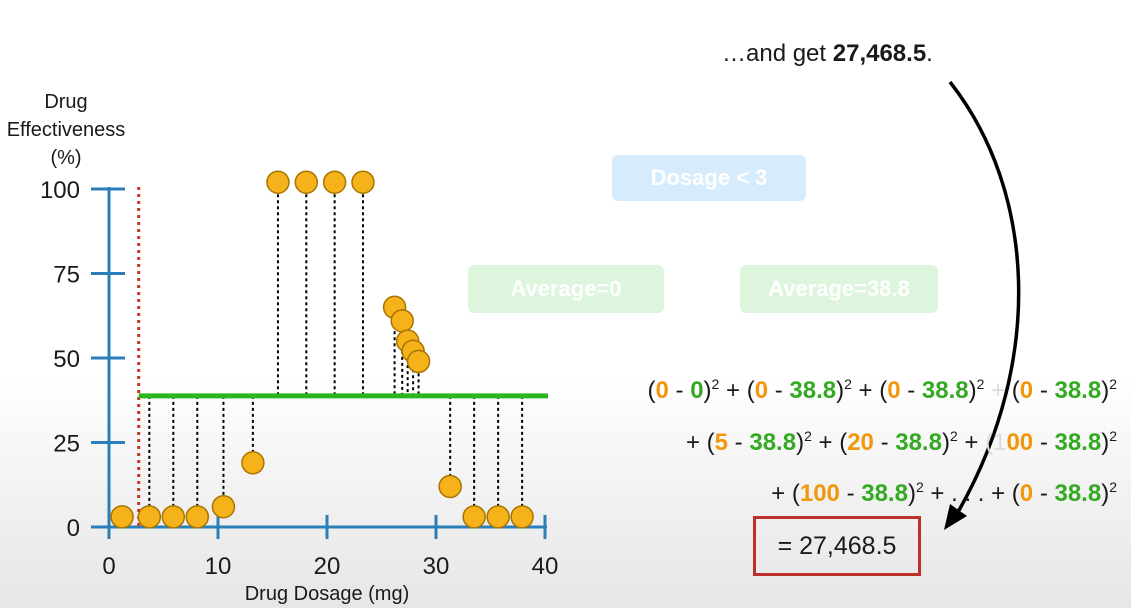  Describe the element at coordinates (819, 493) in the screenshot. I see `equation-term: 100` at that location.